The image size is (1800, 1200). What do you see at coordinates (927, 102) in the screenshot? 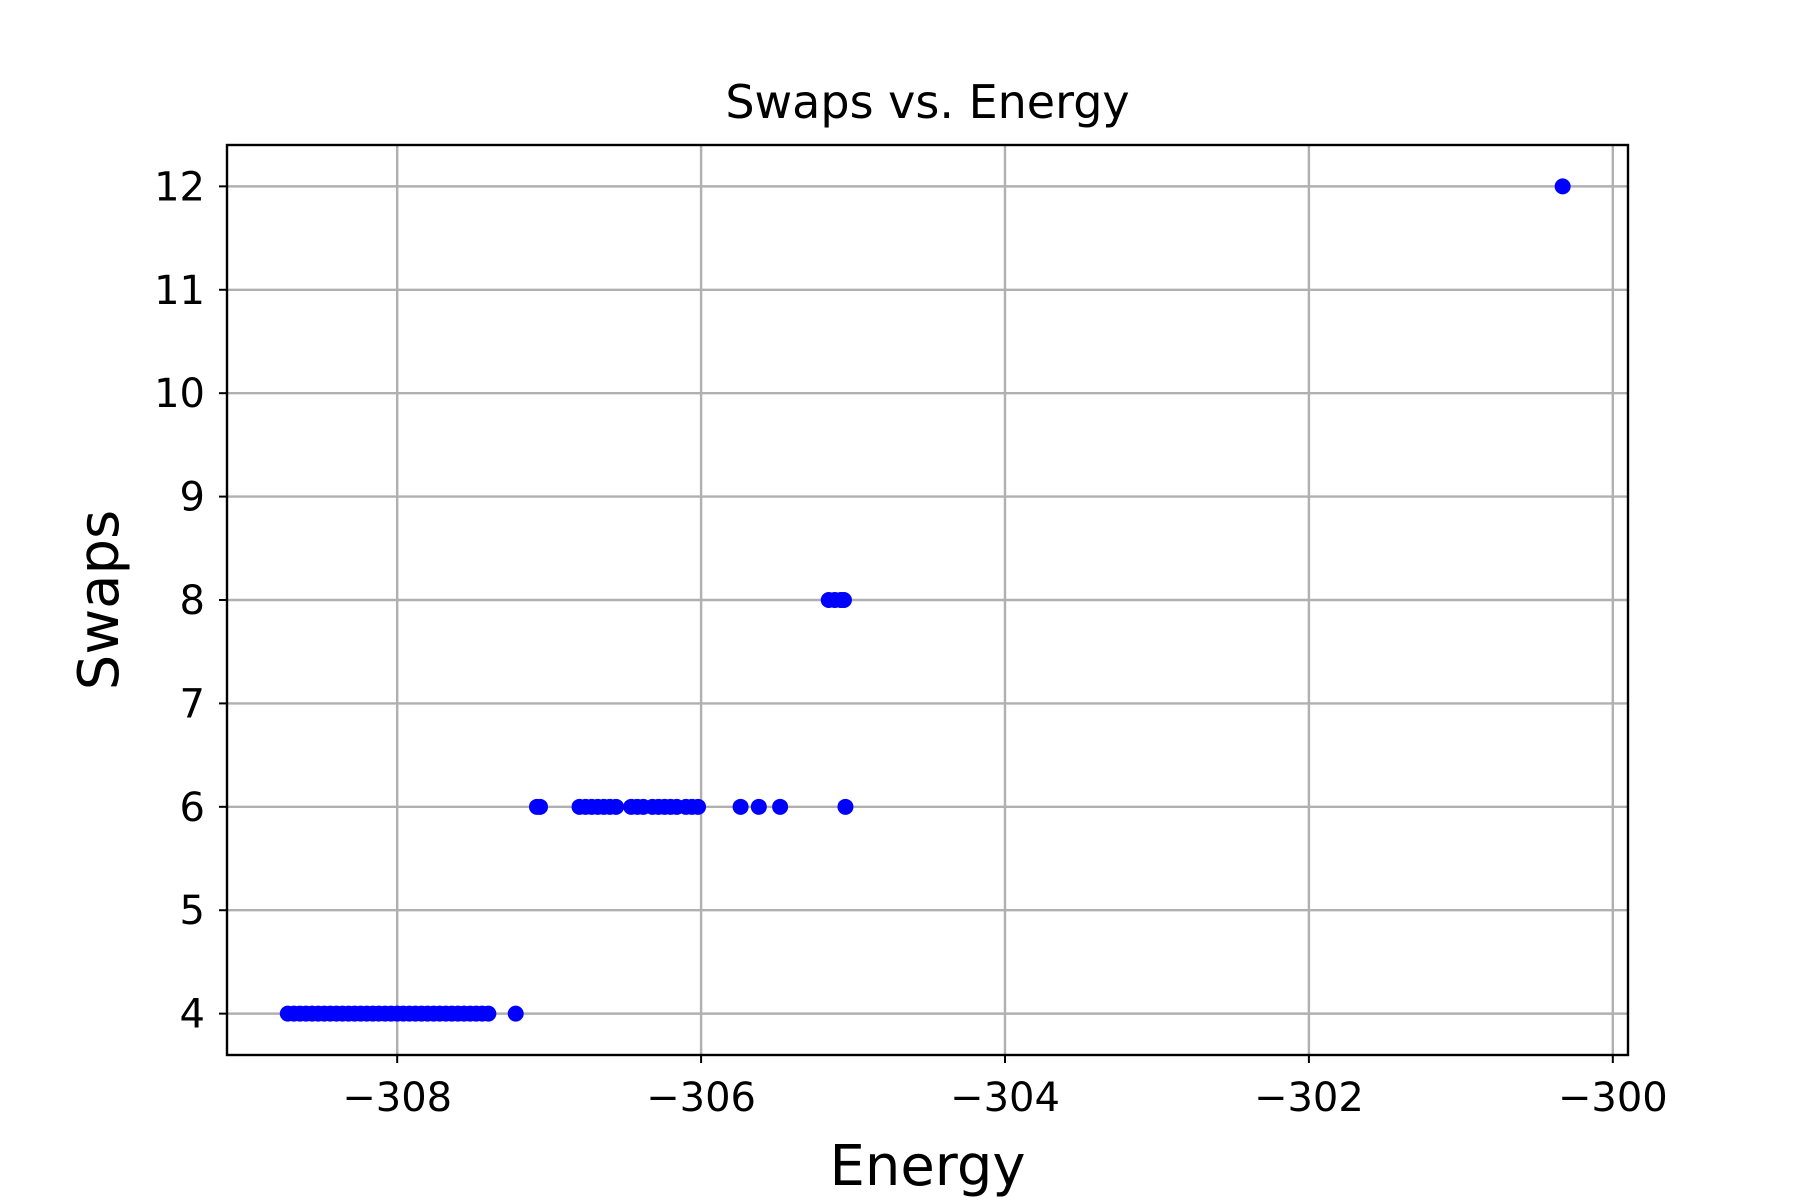
I see `chart-title: Swaps vs. Energy` at bounding box center [927, 102].